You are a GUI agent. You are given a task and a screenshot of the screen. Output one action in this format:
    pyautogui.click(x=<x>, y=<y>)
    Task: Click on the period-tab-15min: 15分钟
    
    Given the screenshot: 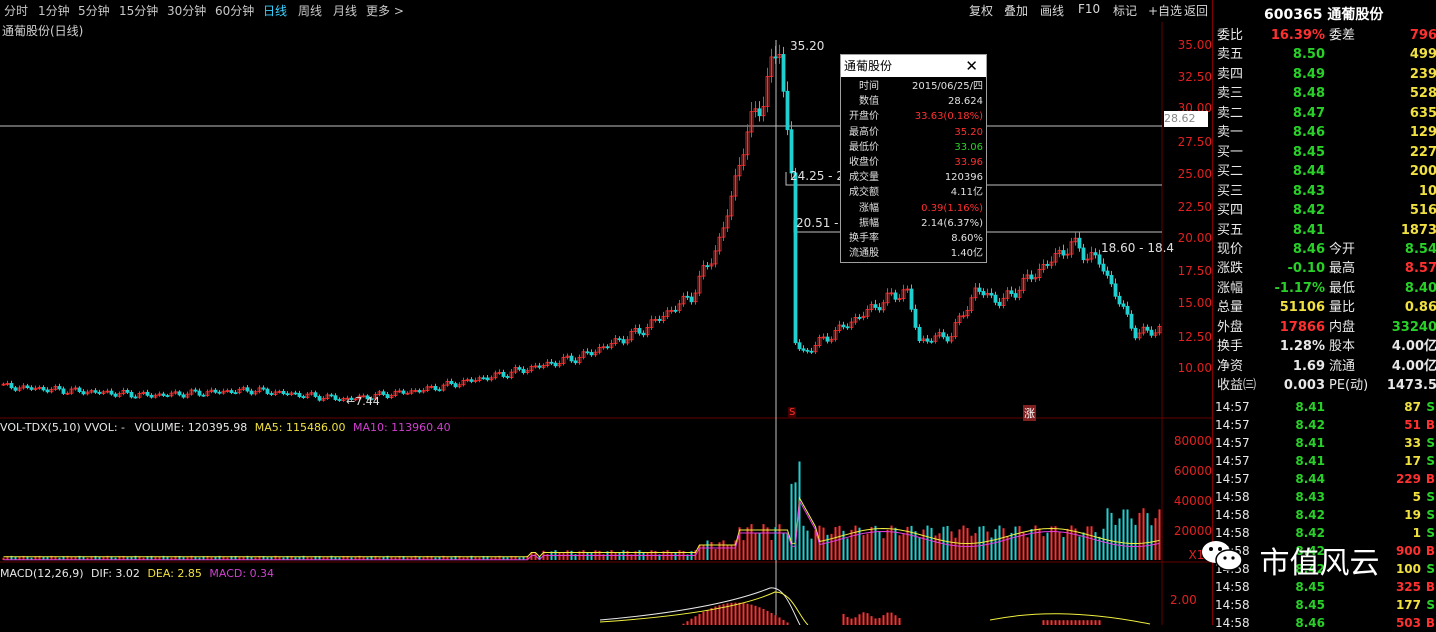 What is the action you would take?
    pyautogui.click(x=139, y=11)
    